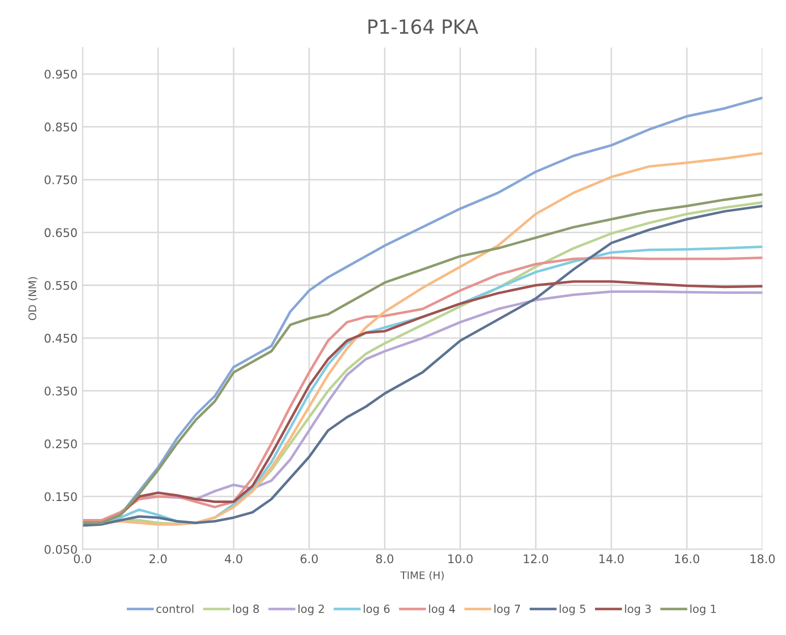 The image size is (786, 635). Describe the element at coordinates (83, 559) in the screenshot. I see `x-tick-label: 0.0` at that location.